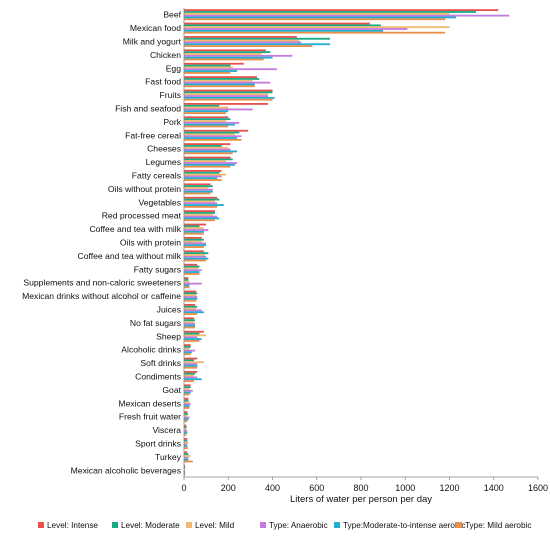 Image resolution: width=550 pixels, height=538 pixels. I want to click on category-label: Turkey, so click(168, 457).